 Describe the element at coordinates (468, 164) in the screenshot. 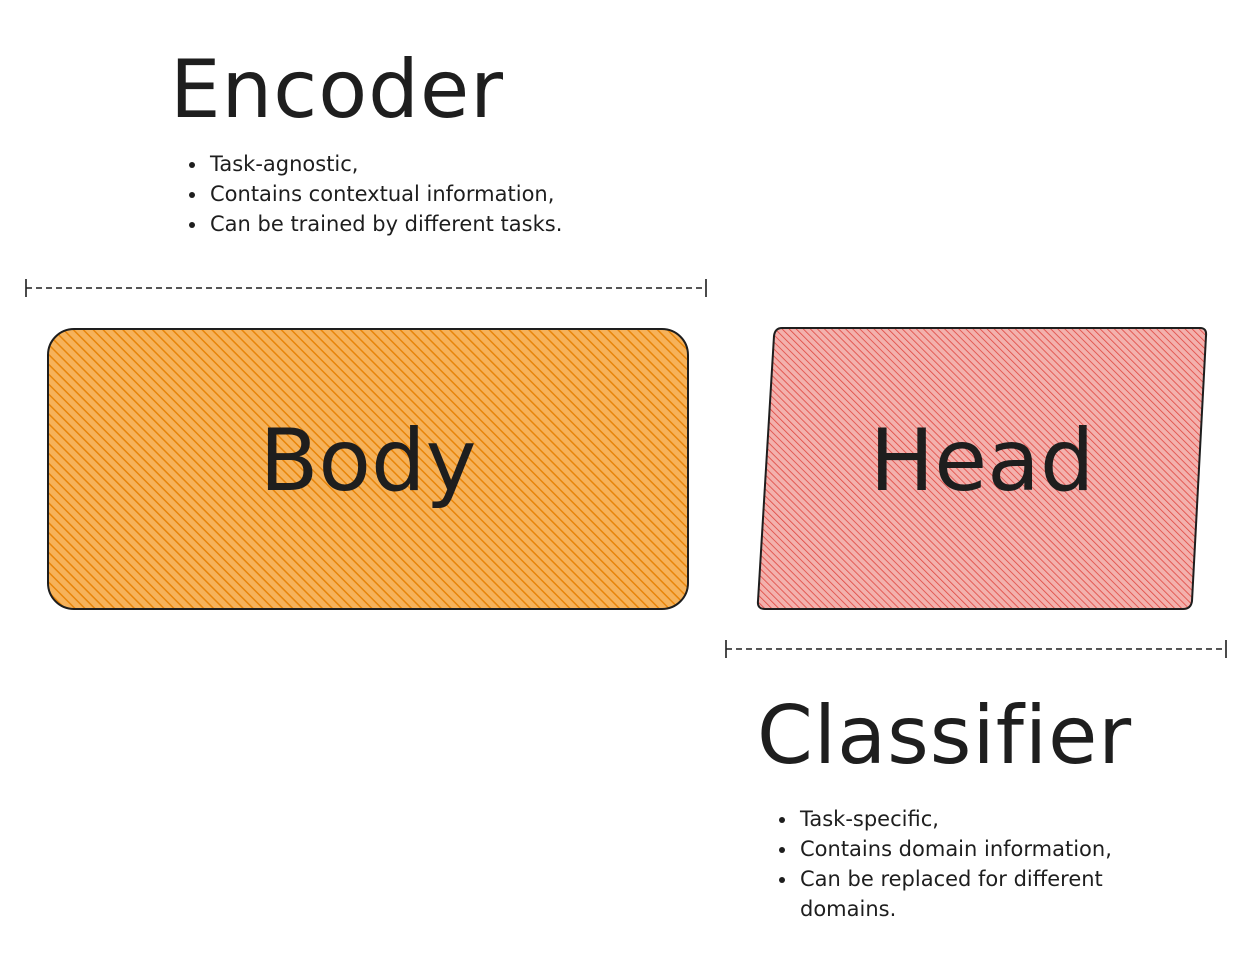

I see `encoder-bullet: Task-agnostic,` at that location.